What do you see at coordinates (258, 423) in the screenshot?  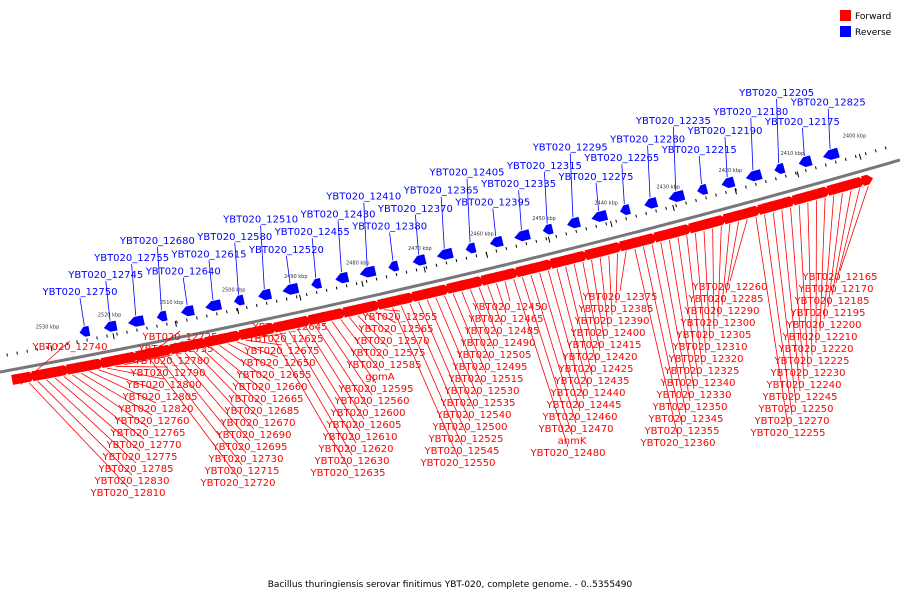 I see `forward-gene-label: YBT020_12670` at bounding box center [258, 423].